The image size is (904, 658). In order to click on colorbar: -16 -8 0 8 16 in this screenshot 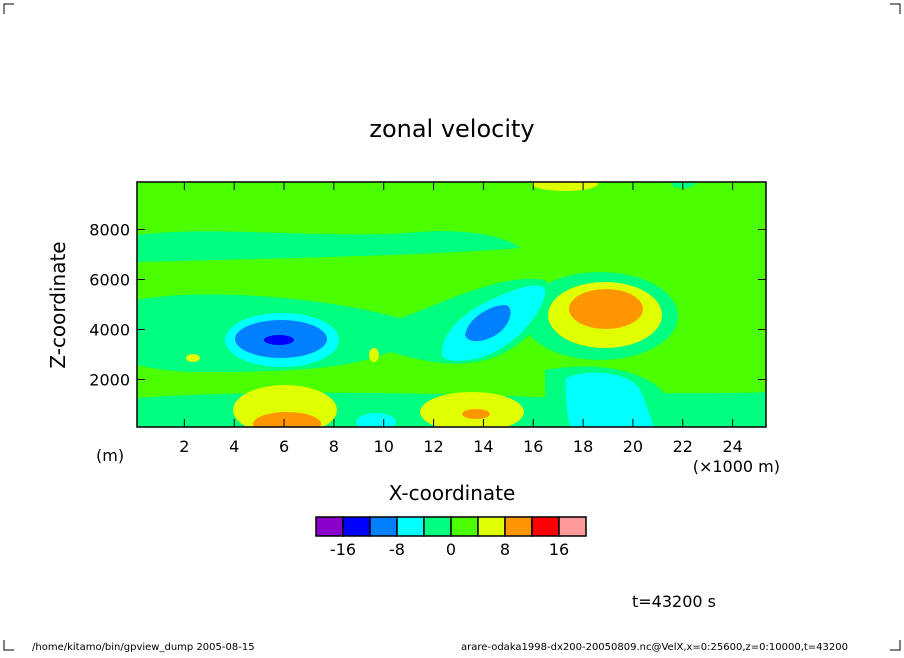, I will do `click(451, 537)`.